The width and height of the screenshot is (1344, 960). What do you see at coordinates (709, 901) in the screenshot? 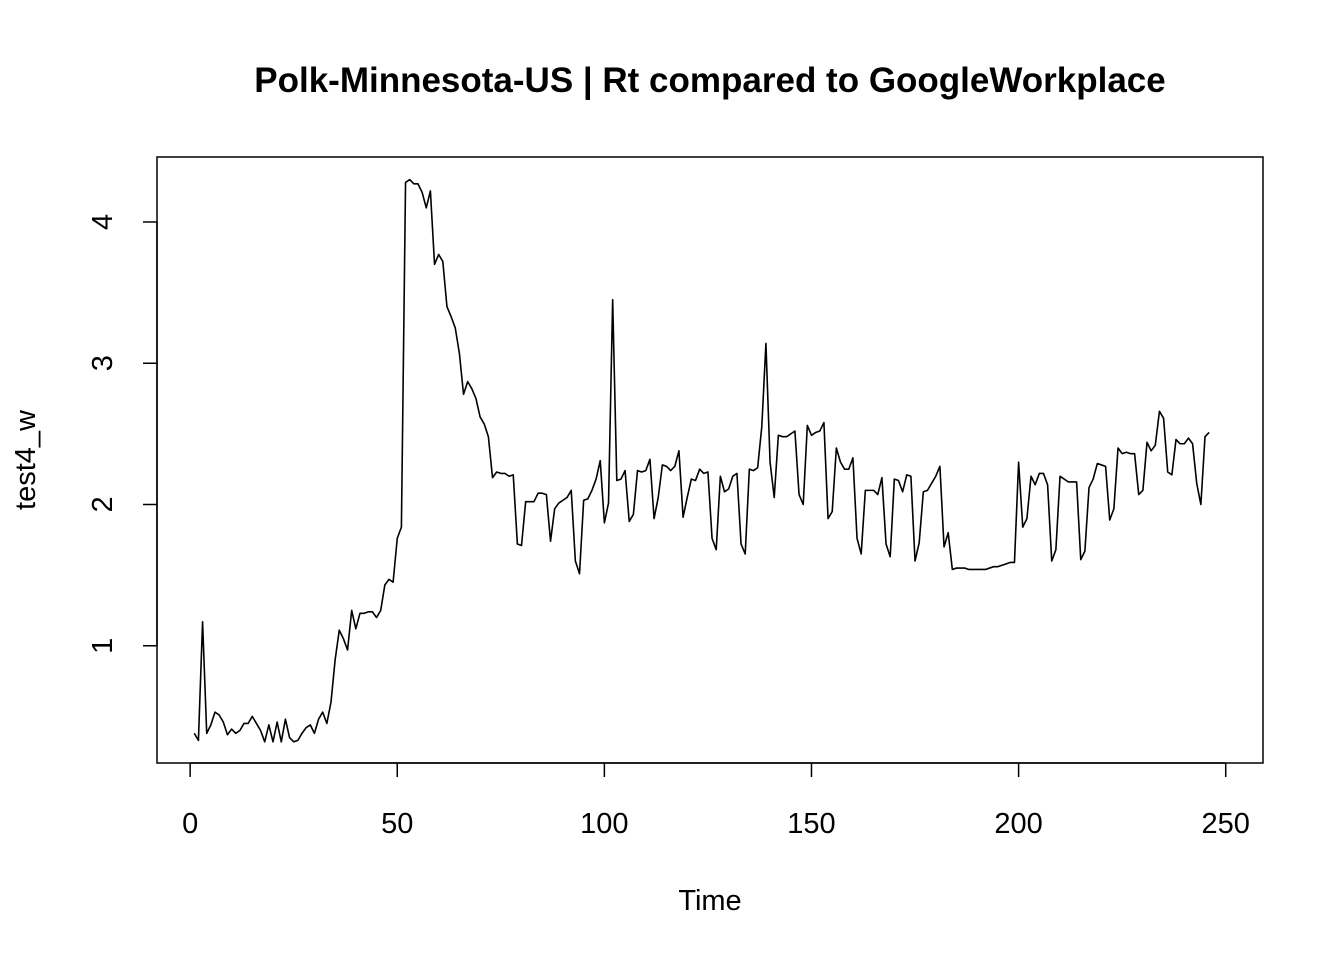
I see `x-axis-label: Time` at bounding box center [709, 901].